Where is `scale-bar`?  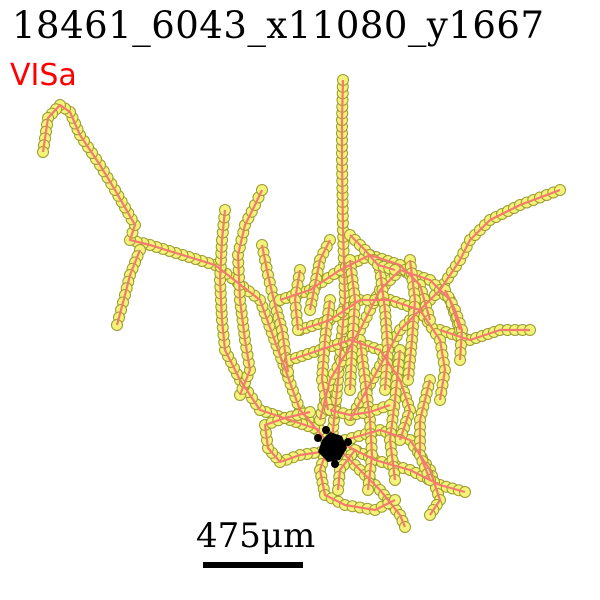 scale-bar is located at coordinates (253, 565).